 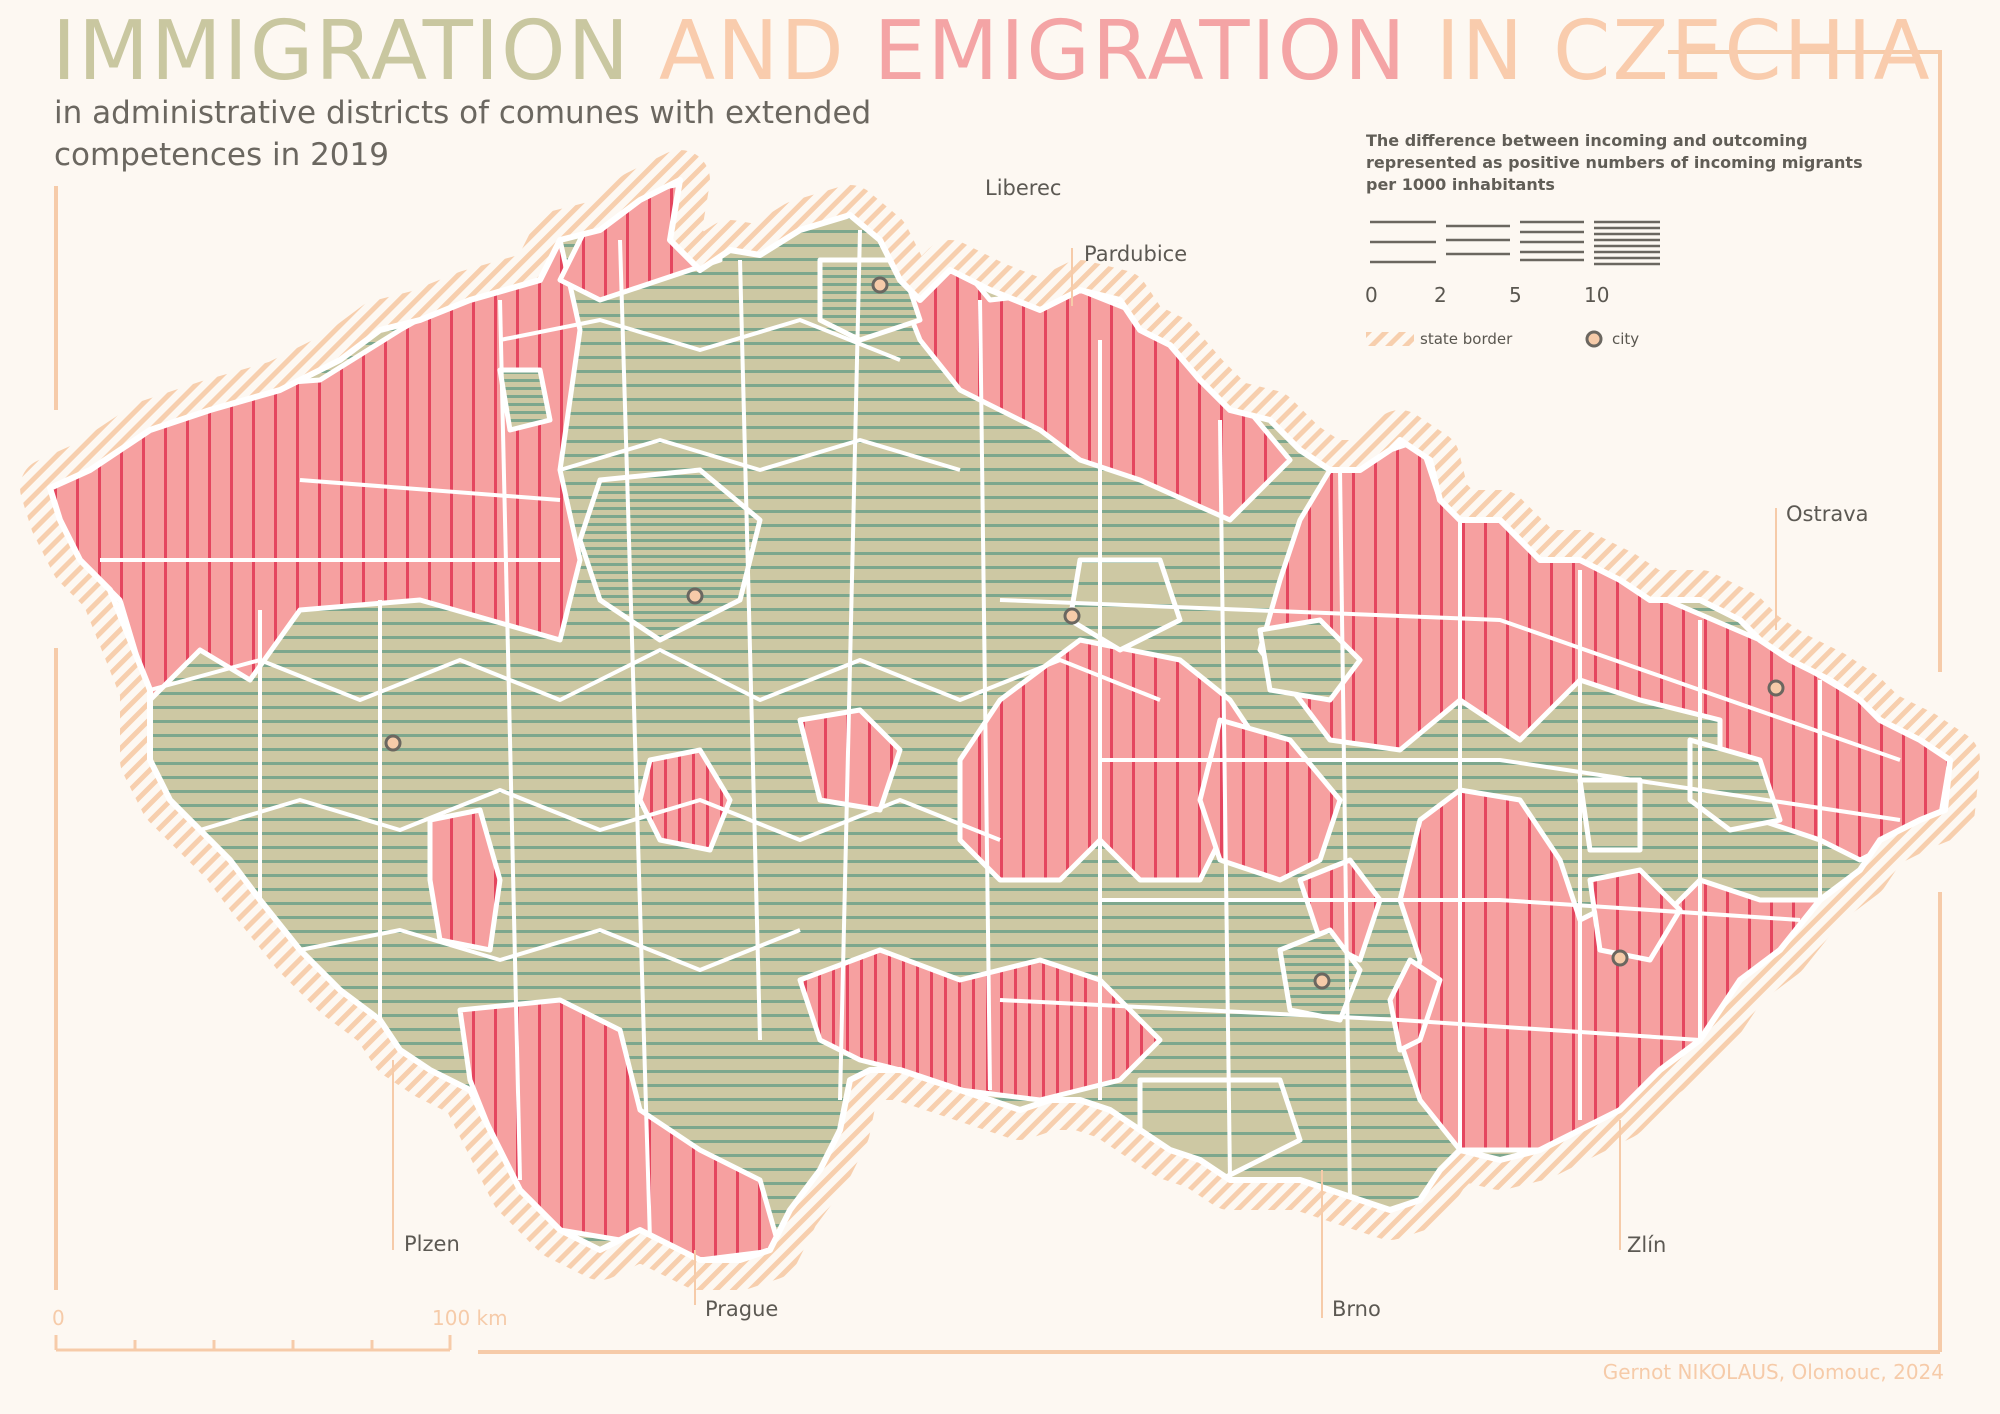 I want to click on legend-state-border-label: state border, so click(x=1466, y=339).